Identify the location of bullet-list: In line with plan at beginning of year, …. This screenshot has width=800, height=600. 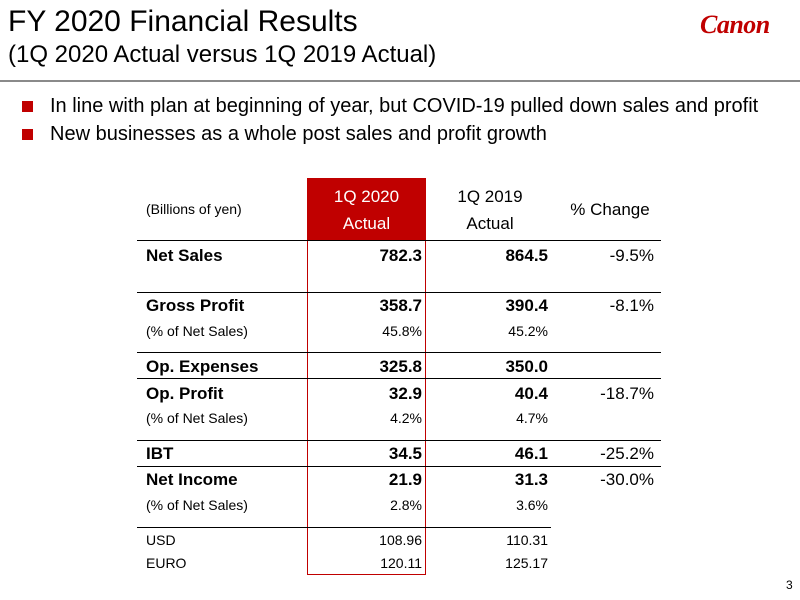
(405, 122).